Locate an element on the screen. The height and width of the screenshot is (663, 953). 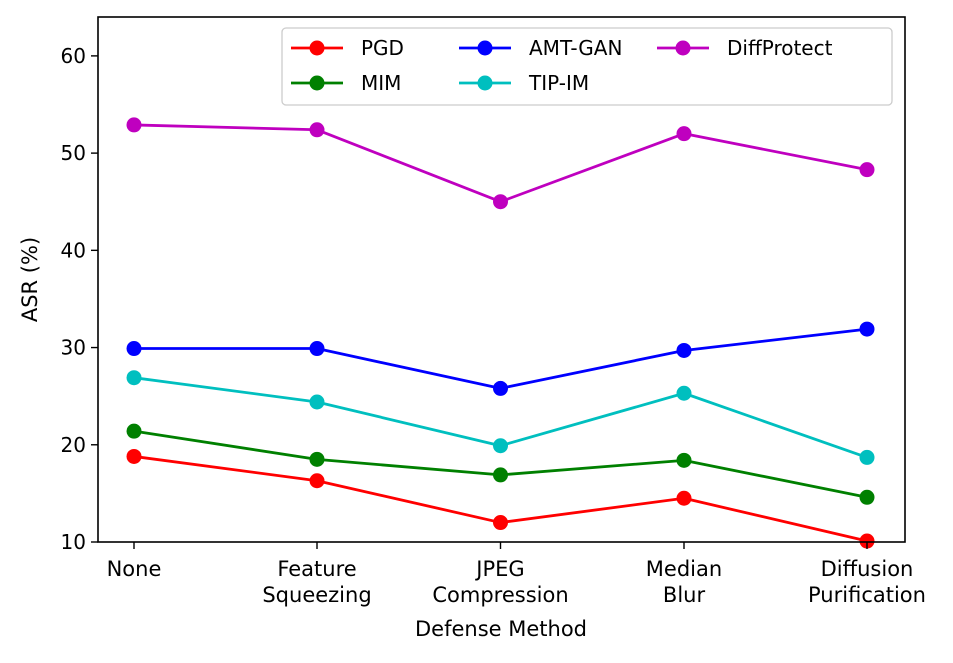
y-tick-label: 10 is located at coordinates (73, 542).